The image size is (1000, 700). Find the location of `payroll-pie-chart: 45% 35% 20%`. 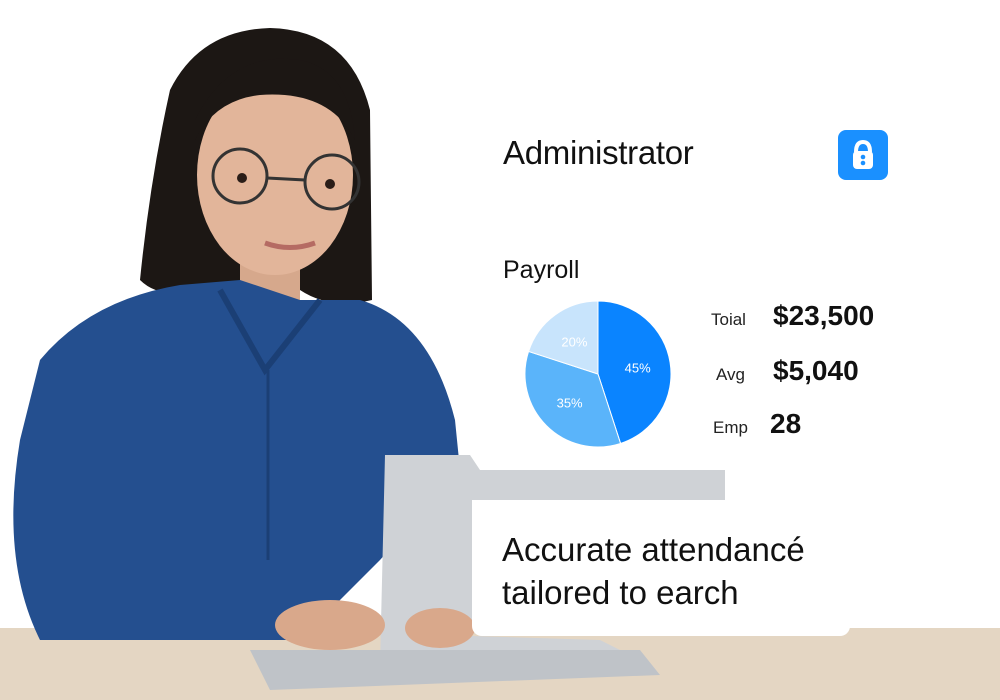

payroll-pie-chart: 45% 35% 20% is located at coordinates (598, 374).